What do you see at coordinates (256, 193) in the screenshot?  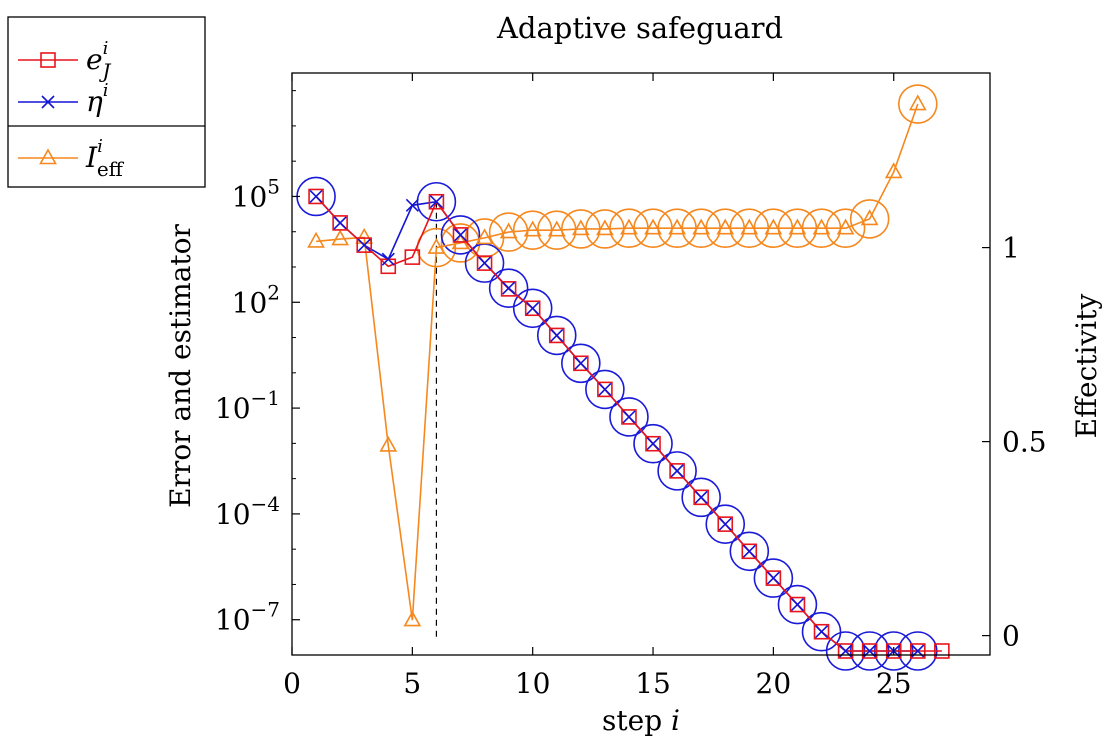 I see `y-tick-label: 10⁵` at bounding box center [256, 193].